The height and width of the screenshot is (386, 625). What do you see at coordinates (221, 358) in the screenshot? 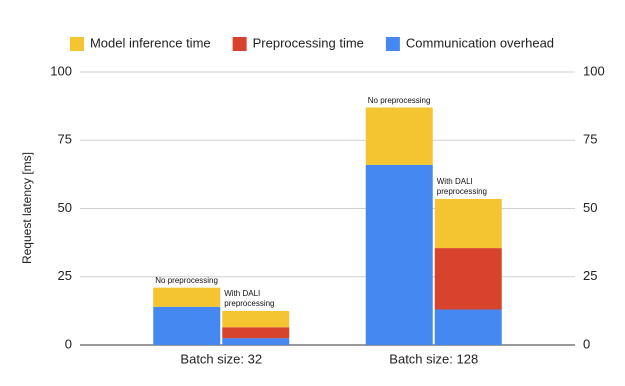
I see `x-tick-label: Batch size: 32` at bounding box center [221, 358].